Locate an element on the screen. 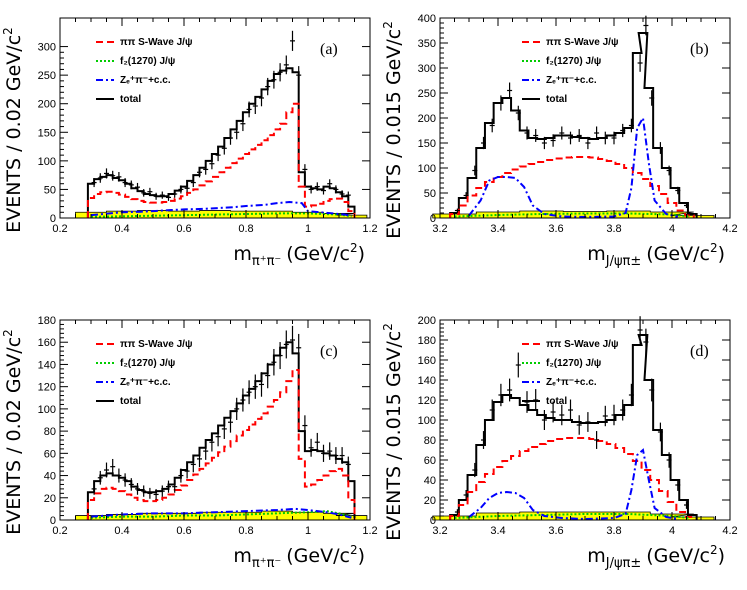 Image resolution: width=747 pixels, height=590 pixels. y-tick-label: 0 is located at coordinates (433, 521).